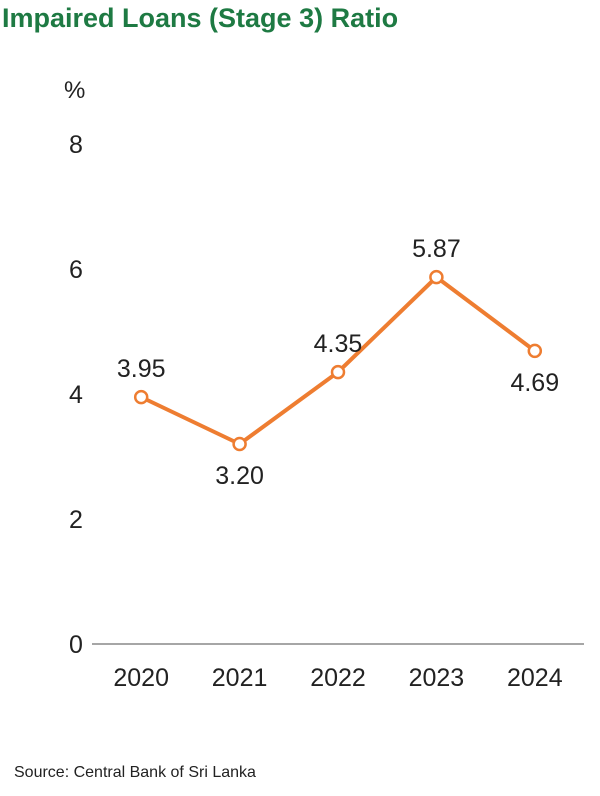  I want to click on y-tick-label: 0, so click(76, 645).